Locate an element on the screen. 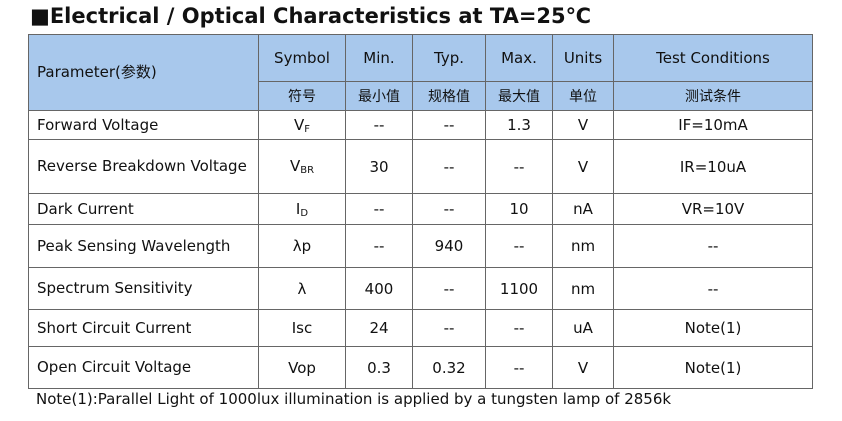 Image resolution: width=842 pixels, height=421 pixels. table-cell: Dark Current is located at coordinates (143, 209).